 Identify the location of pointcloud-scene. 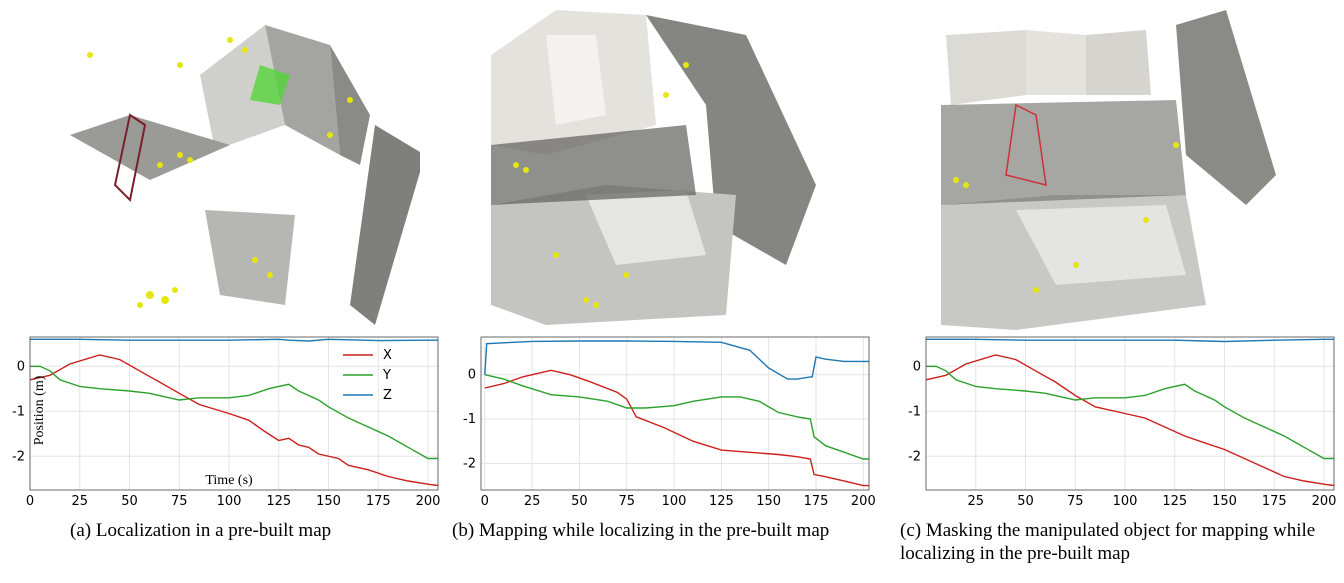
(666, 165).